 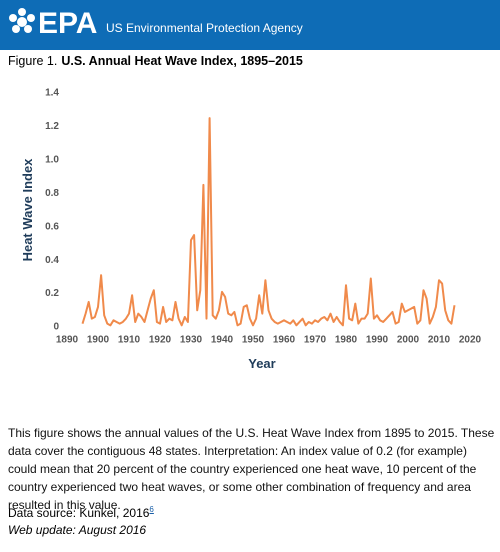 What do you see at coordinates (67, 340) in the screenshot?
I see `x-tick-label: 1890` at bounding box center [67, 340].